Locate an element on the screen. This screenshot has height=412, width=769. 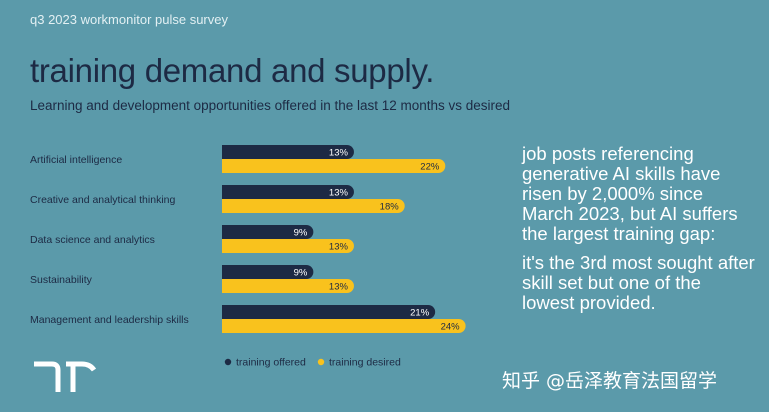
data-label: 24% is located at coordinates (451, 327).